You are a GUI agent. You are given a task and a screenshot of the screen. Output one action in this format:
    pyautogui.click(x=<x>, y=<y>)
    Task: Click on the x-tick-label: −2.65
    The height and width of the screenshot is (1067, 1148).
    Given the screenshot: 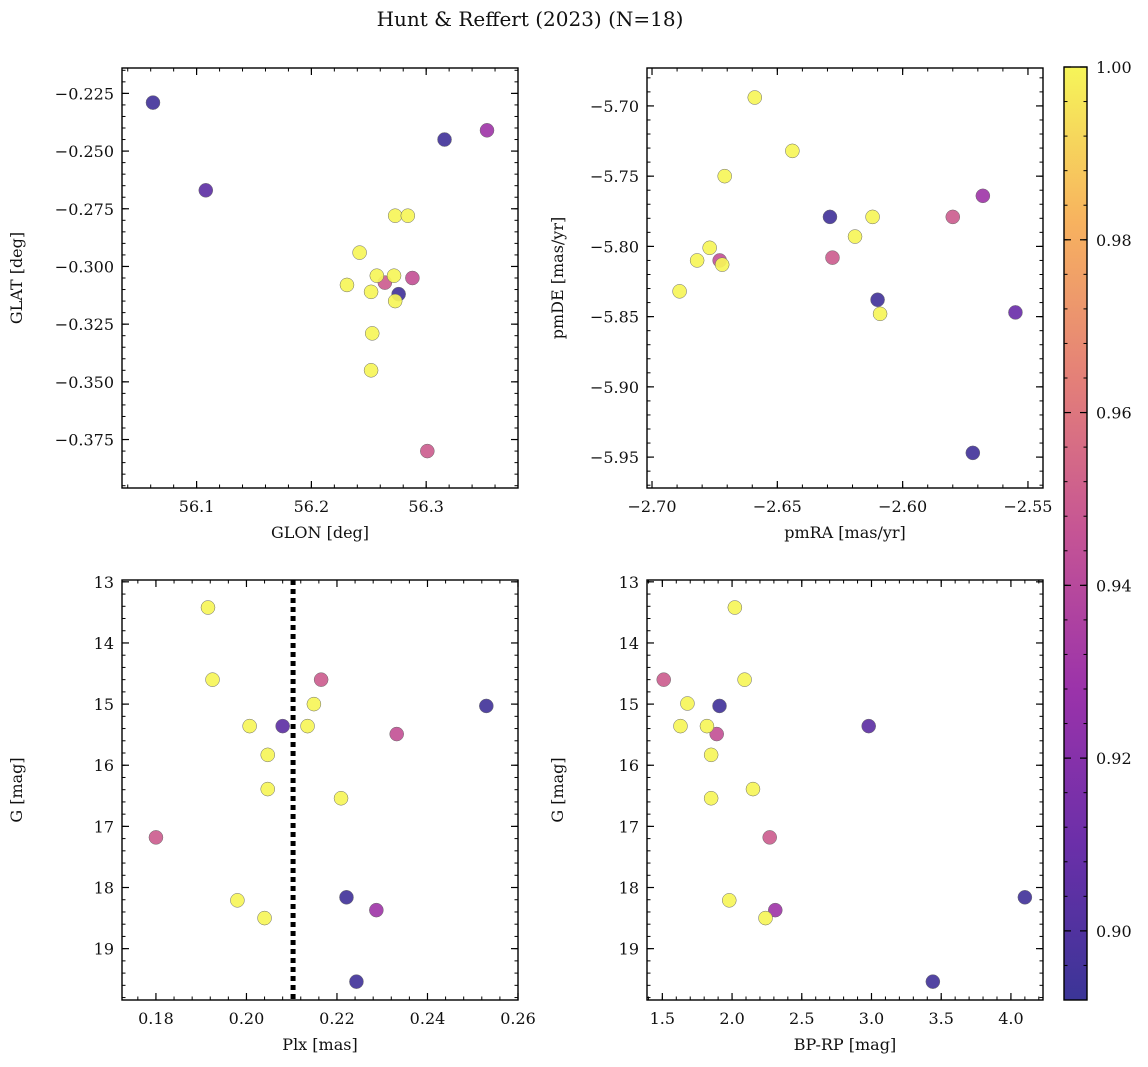 What is the action you would take?
    pyautogui.click(x=777, y=506)
    